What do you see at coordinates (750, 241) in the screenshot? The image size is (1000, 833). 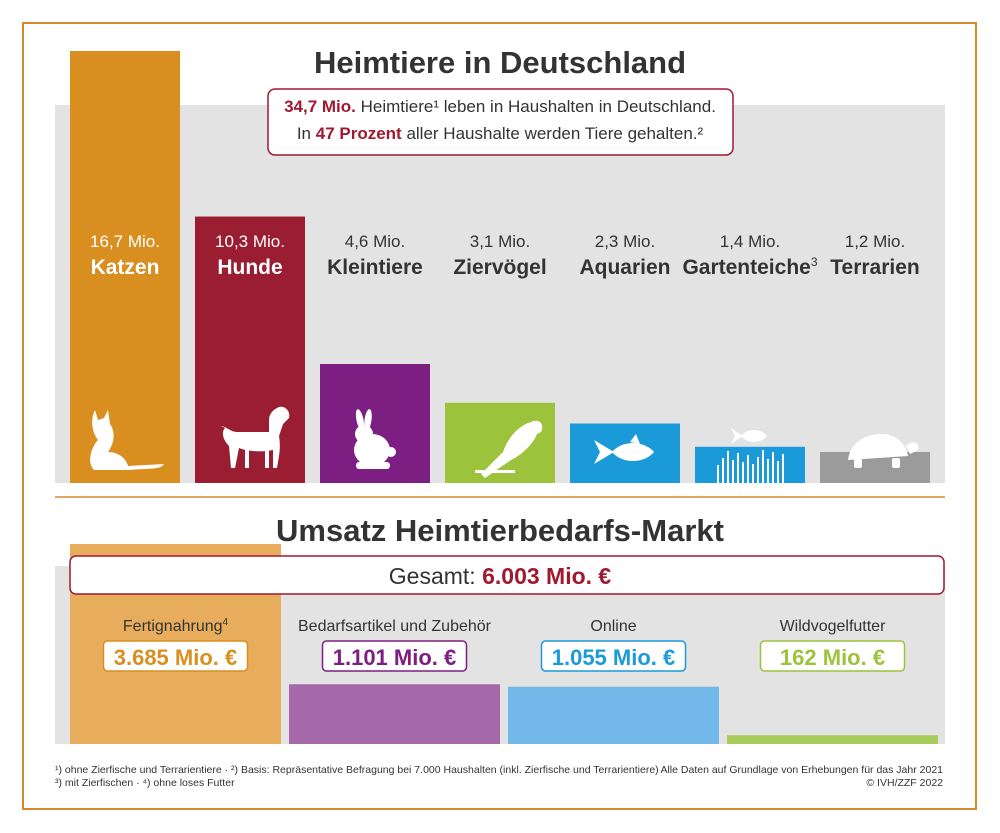 I see `value-label-gartenteiche: 1,4 Mio.` at bounding box center [750, 241].